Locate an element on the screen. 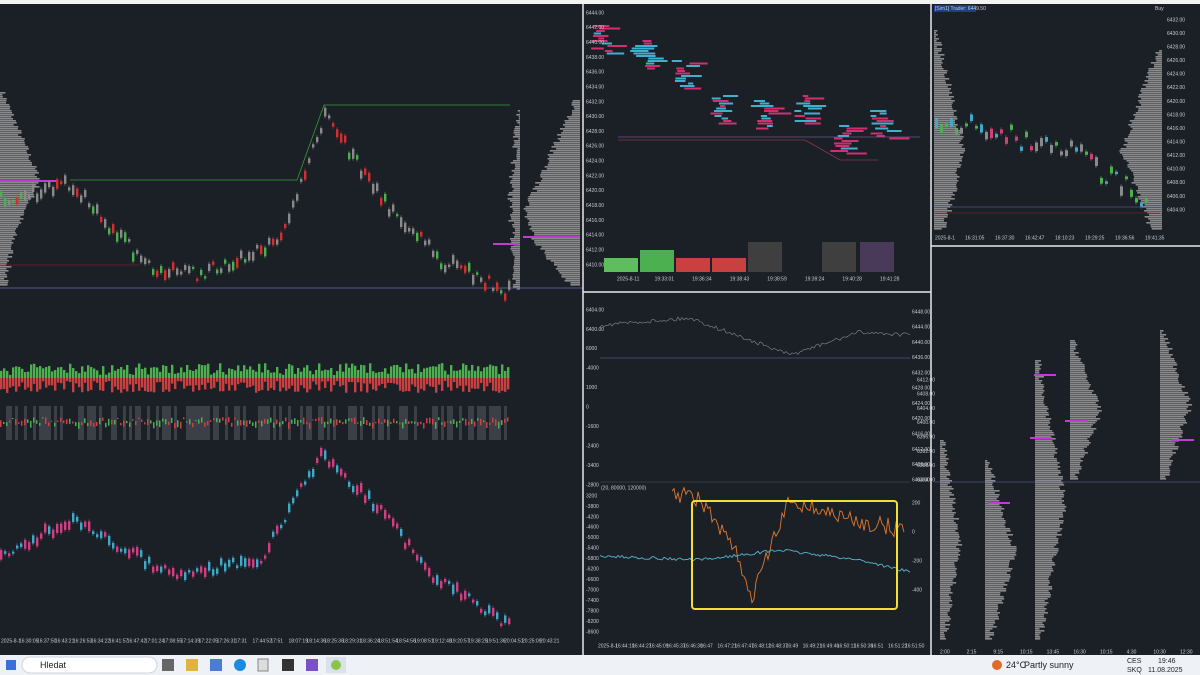 Image resolution: width=1200 pixels, height=675 pixels. start-button is located at coordinates (11, 665).